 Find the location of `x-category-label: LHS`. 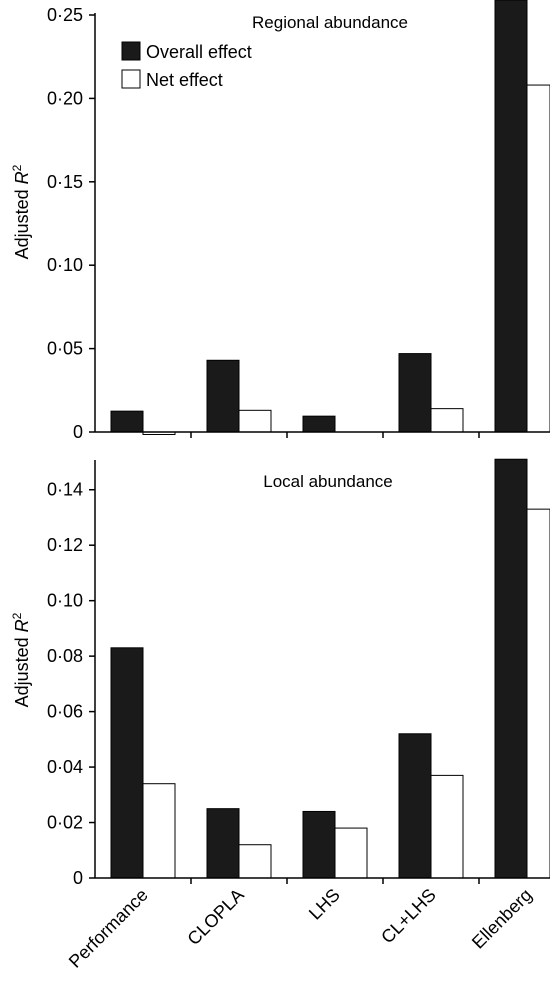

x-category-label: LHS is located at coordinates (324, 904).